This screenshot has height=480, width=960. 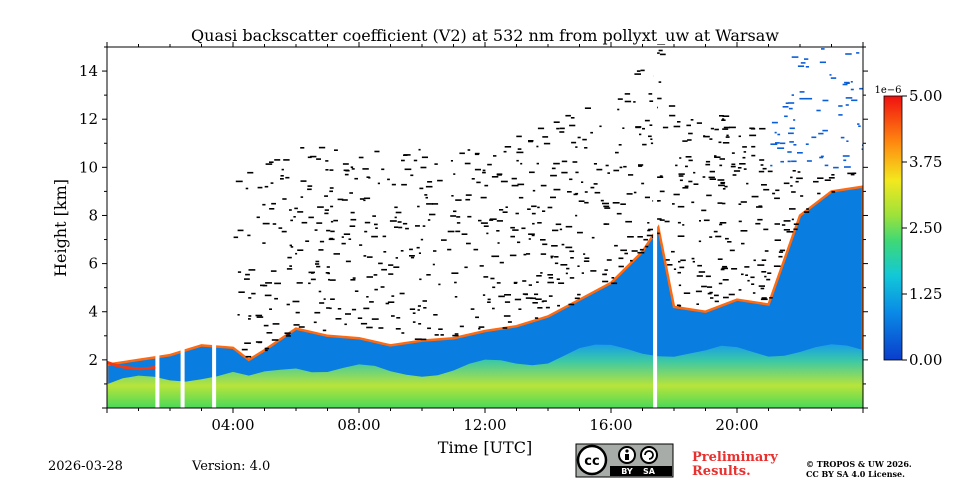 I want to click on x-axis-label: Time [UTC], so click(x=485, y=447).